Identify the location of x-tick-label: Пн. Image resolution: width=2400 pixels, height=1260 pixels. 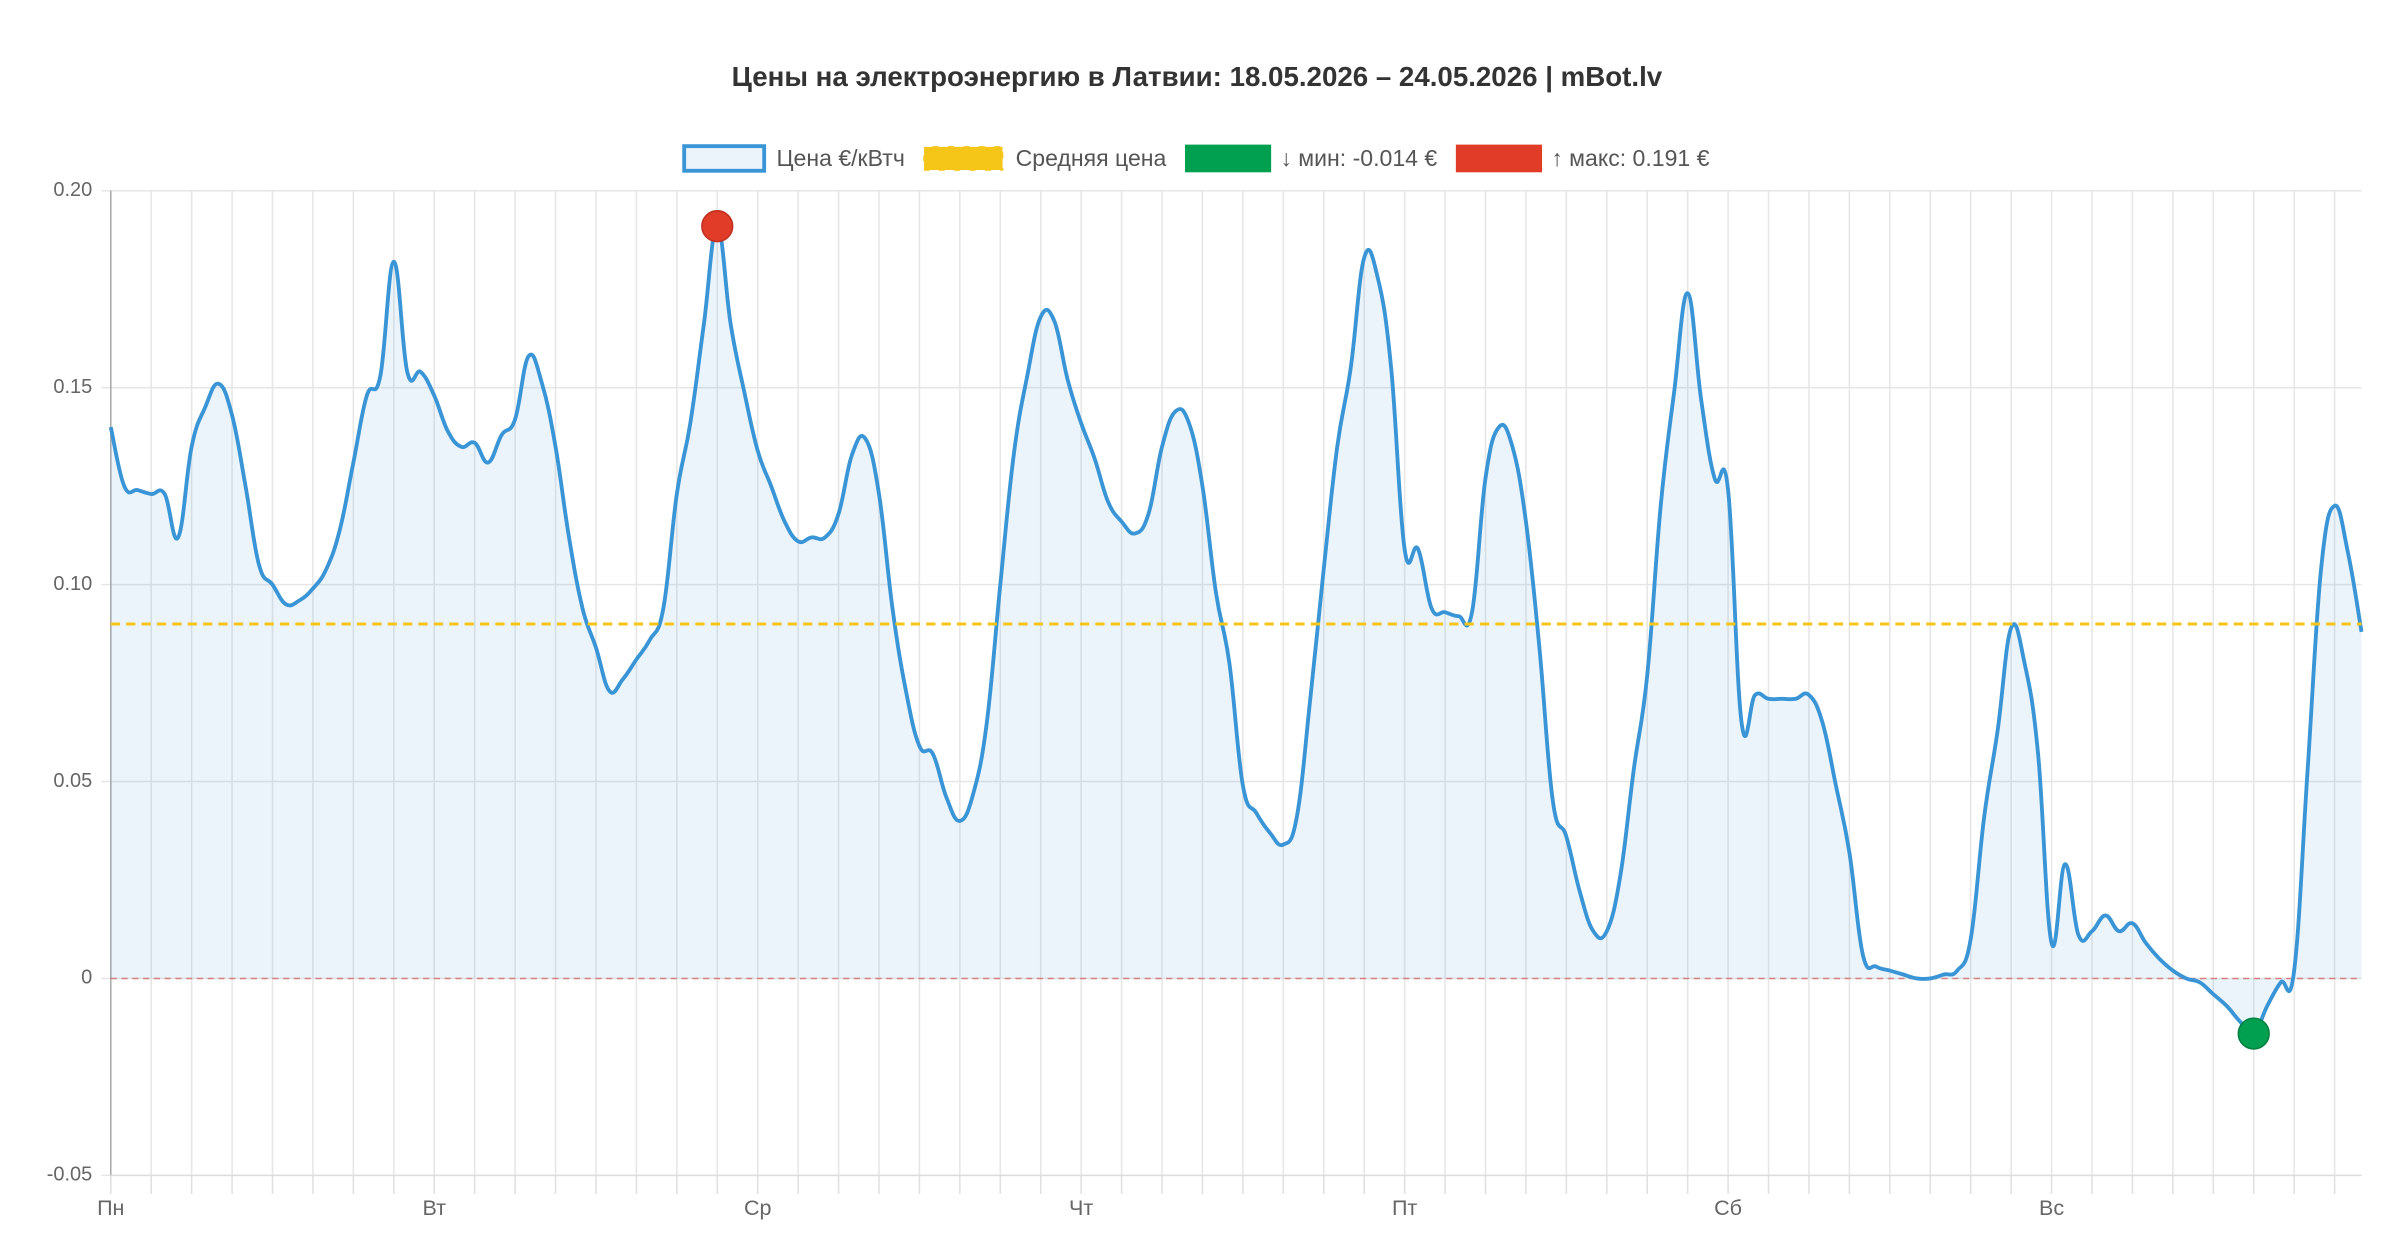
(110, 1208).